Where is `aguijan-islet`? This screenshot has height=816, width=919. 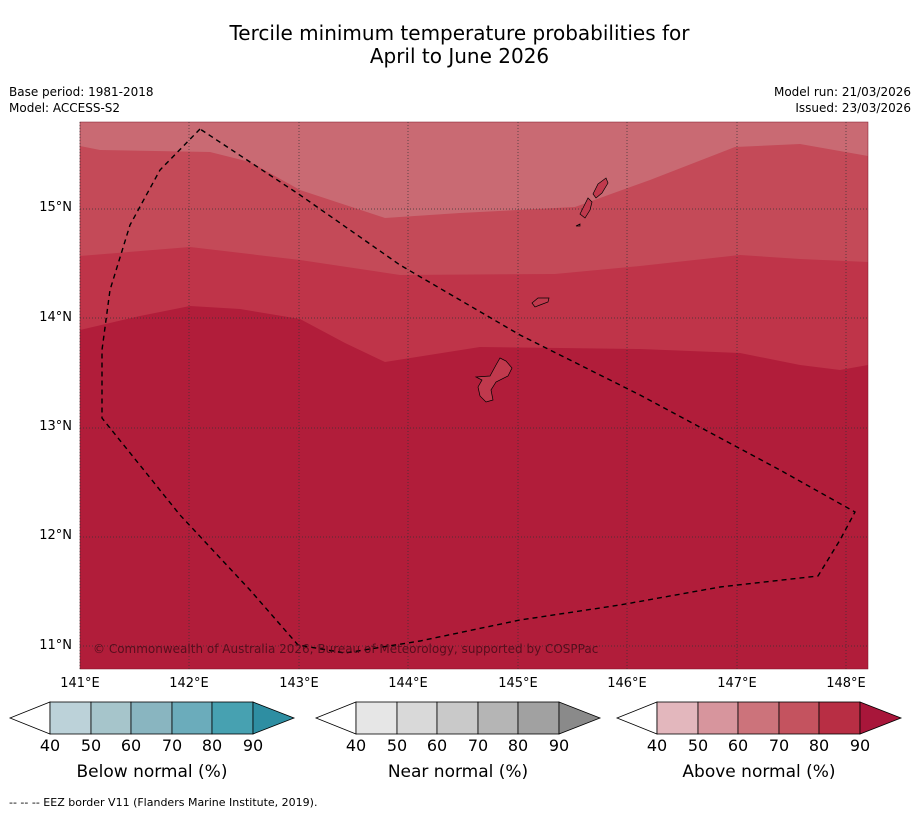 aguijan-islet is located at coordinates (578, 225).